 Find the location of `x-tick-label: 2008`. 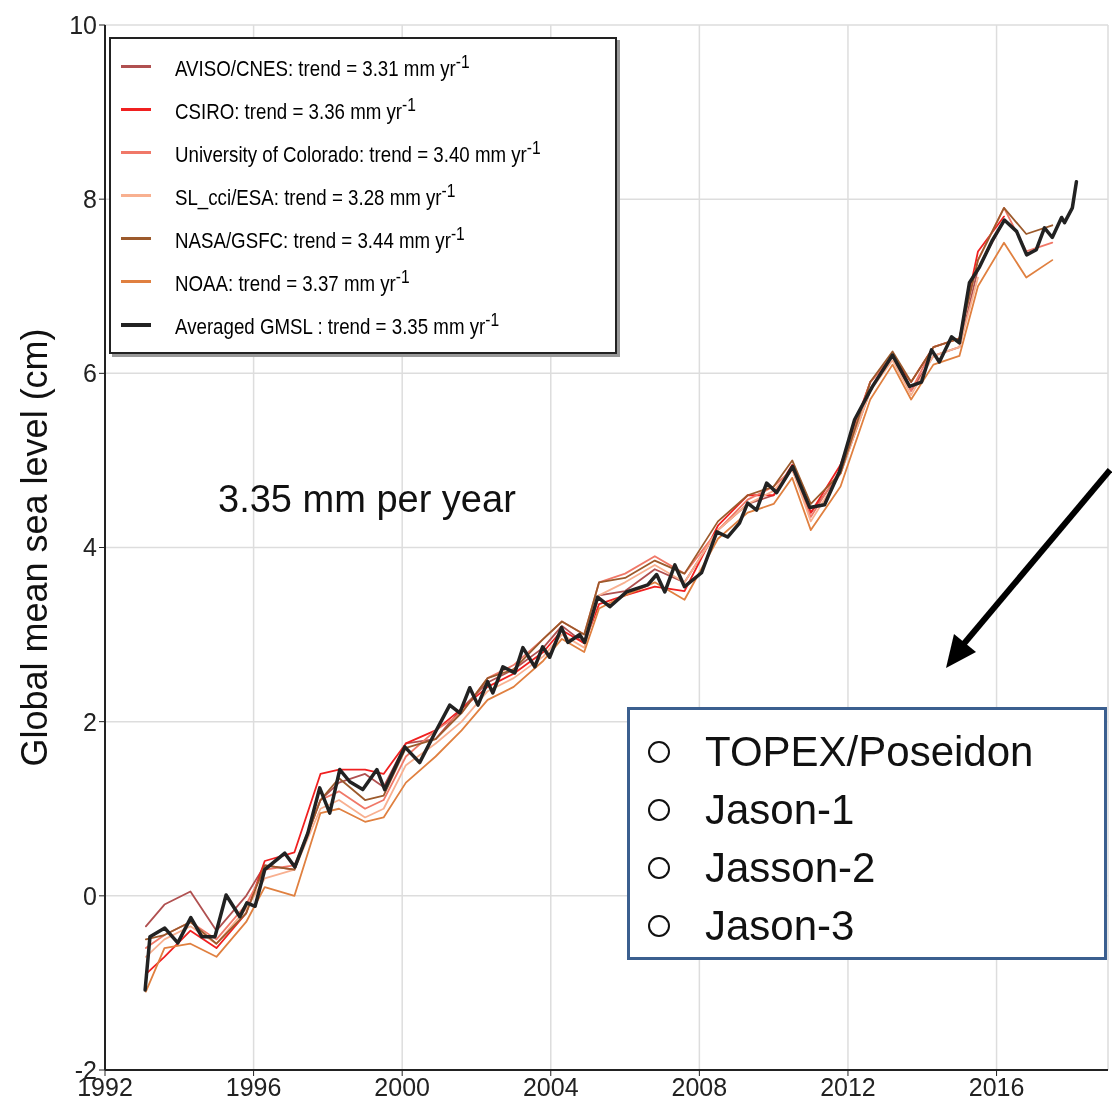

x-tick-label: 2008 is located at coordinates (699, 1086).